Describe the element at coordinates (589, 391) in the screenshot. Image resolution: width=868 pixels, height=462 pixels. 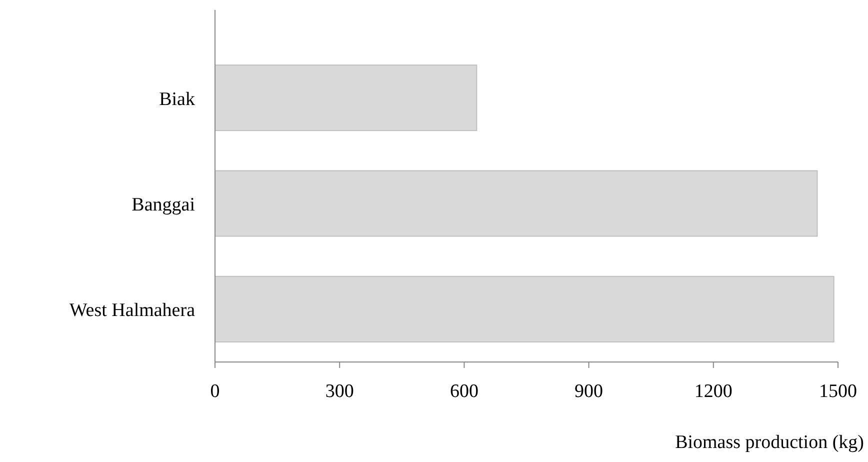
I see `x-tick-label: 900` at that location.